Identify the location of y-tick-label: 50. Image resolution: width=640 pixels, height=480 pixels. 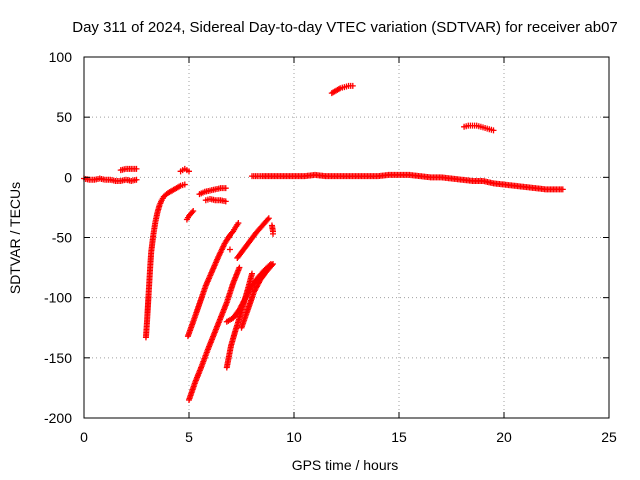
(64, 117).